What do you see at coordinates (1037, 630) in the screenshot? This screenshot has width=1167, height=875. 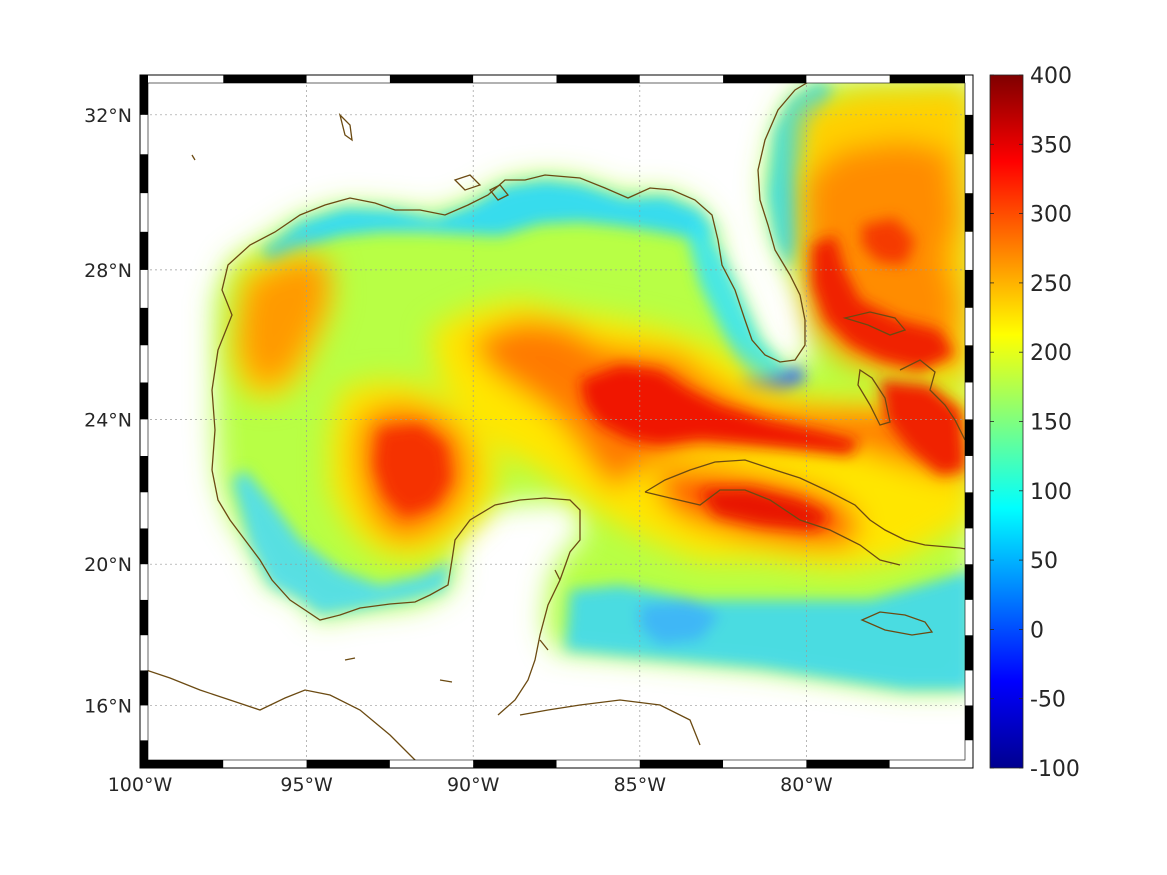 I see `colorbar-tick-label: 0` at bounding box center [1037, 630].